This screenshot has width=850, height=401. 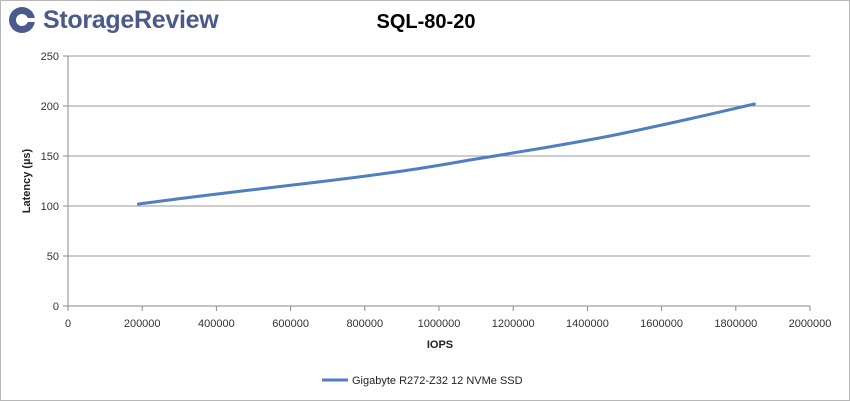 What do you see at coordinates (440, 345) in the screenshot?
I see `x-axis-title: IOPS` at bounding box center [440, 345].